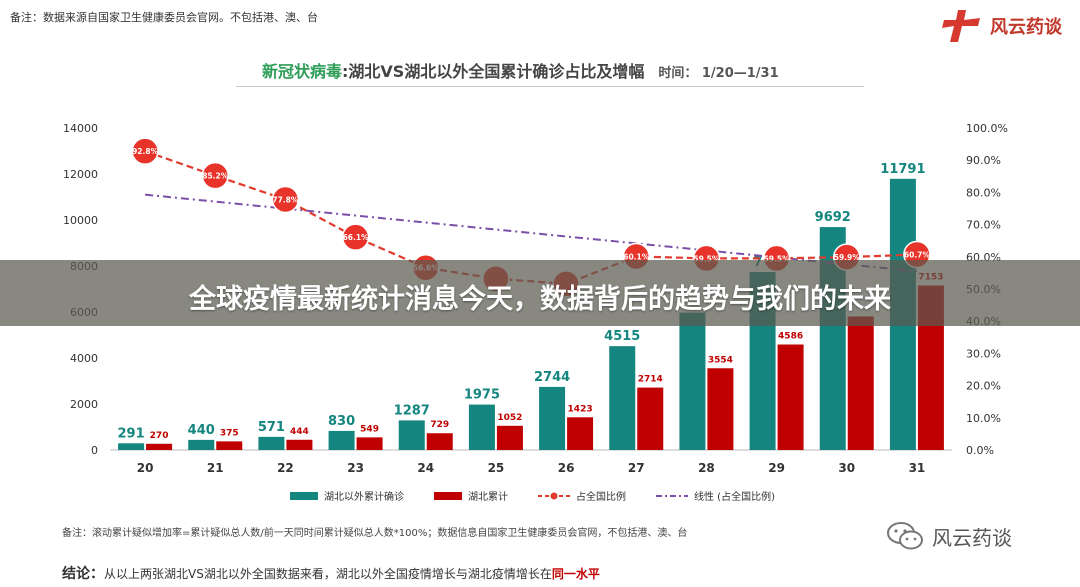 This screenshot has height=587, width=1080. I want to click on ratio-point-label: 66.1%, so click(356, 237).